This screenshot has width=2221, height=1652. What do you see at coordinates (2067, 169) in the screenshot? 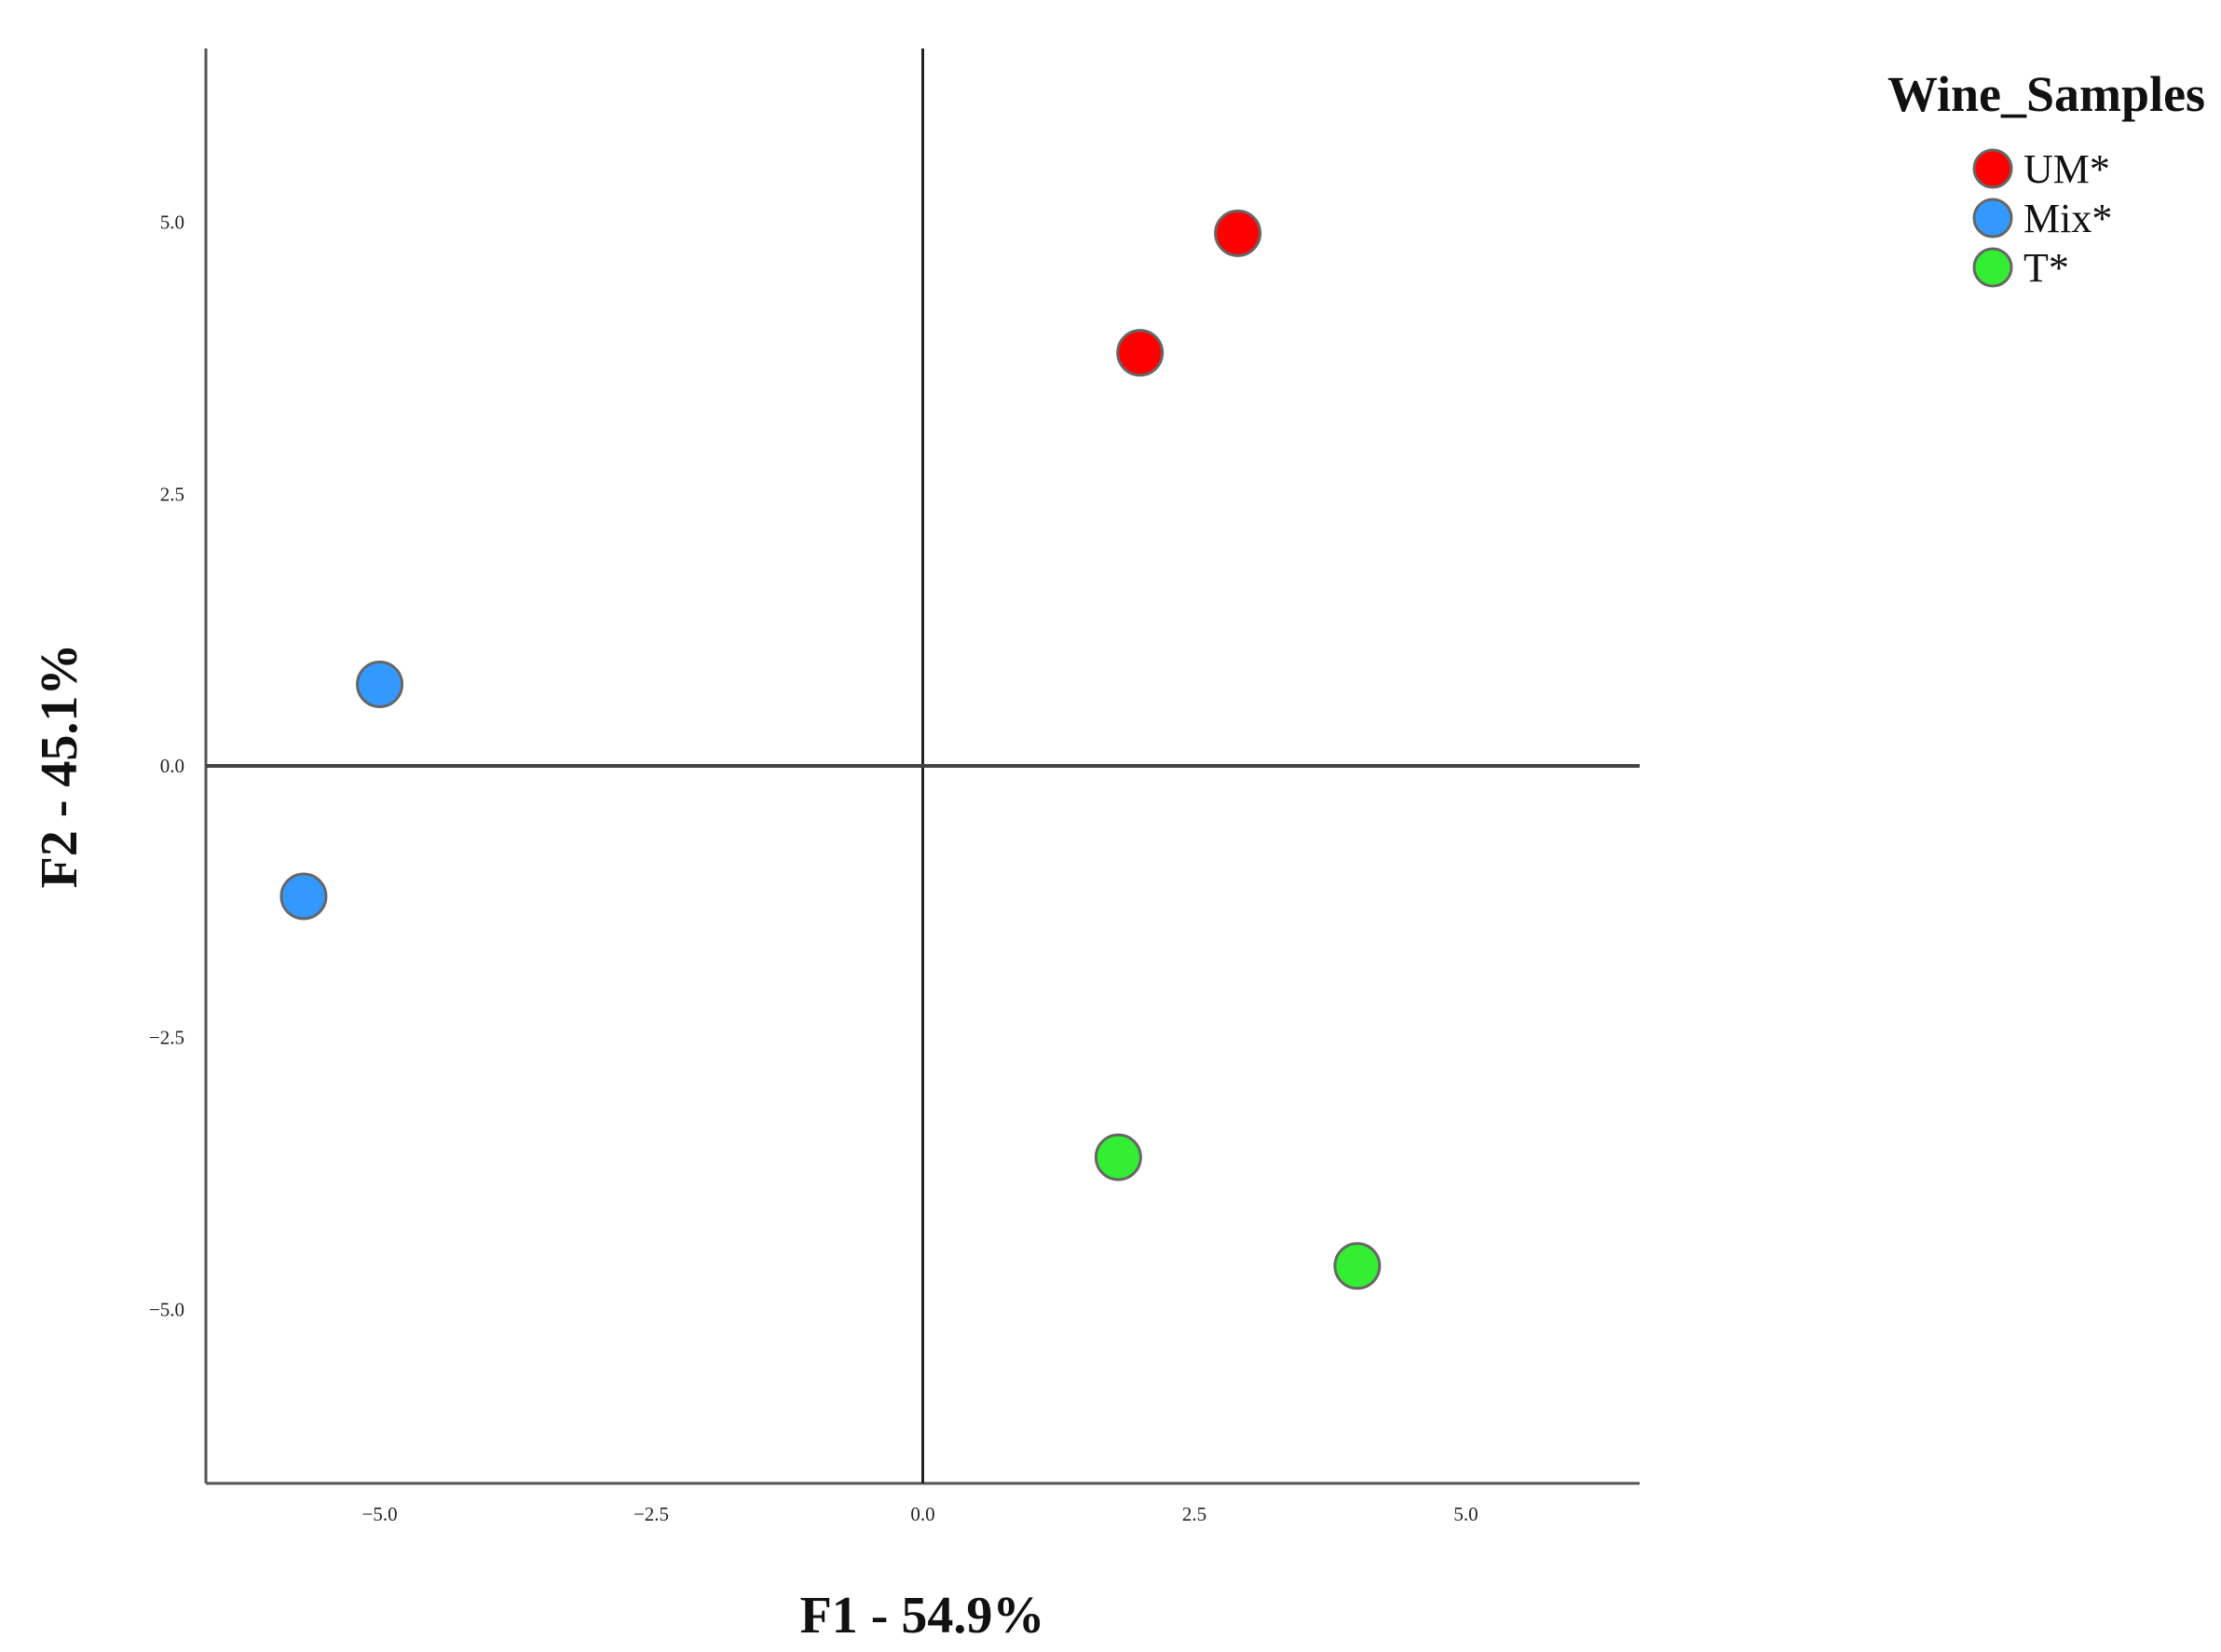
I see `legend-label: UM*` at bounding box center [2067, 169].